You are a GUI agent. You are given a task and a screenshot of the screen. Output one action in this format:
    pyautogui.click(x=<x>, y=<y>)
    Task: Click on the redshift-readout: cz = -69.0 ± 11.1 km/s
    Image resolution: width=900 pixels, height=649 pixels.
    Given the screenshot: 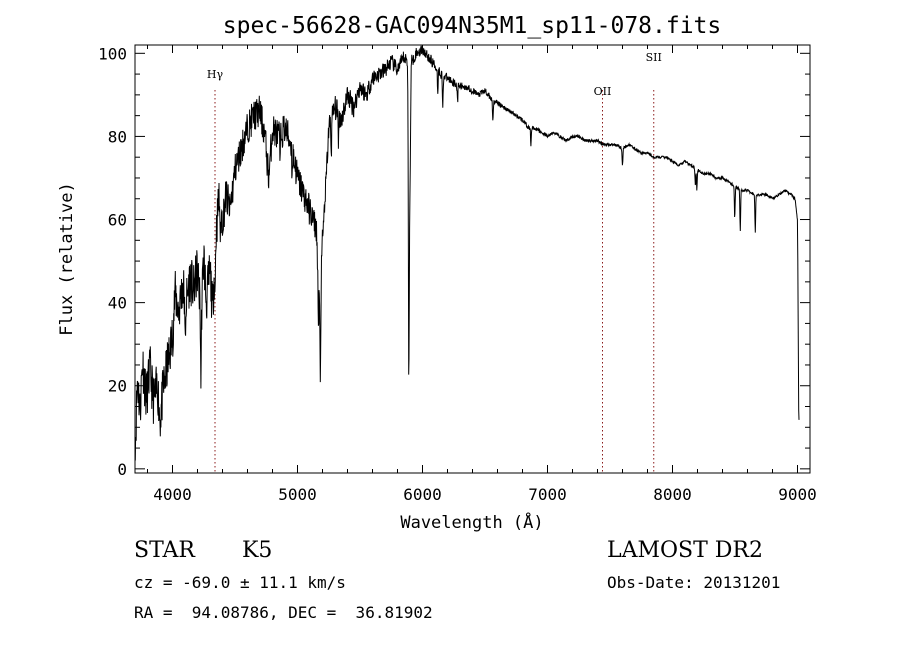 What is the action you would take?
    pyautogui.click(x=240, y=582)
    